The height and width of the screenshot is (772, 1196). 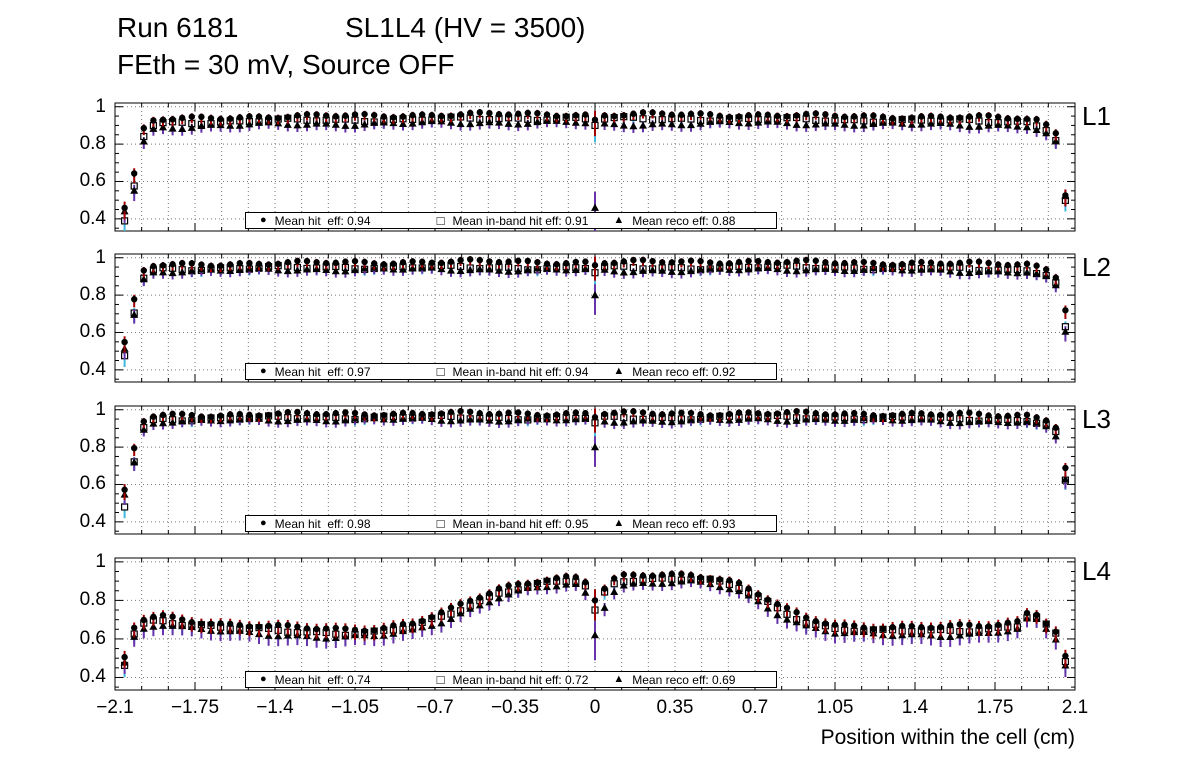 I want to click on x-tick-label: 1.05, so click(x=835, y=707).